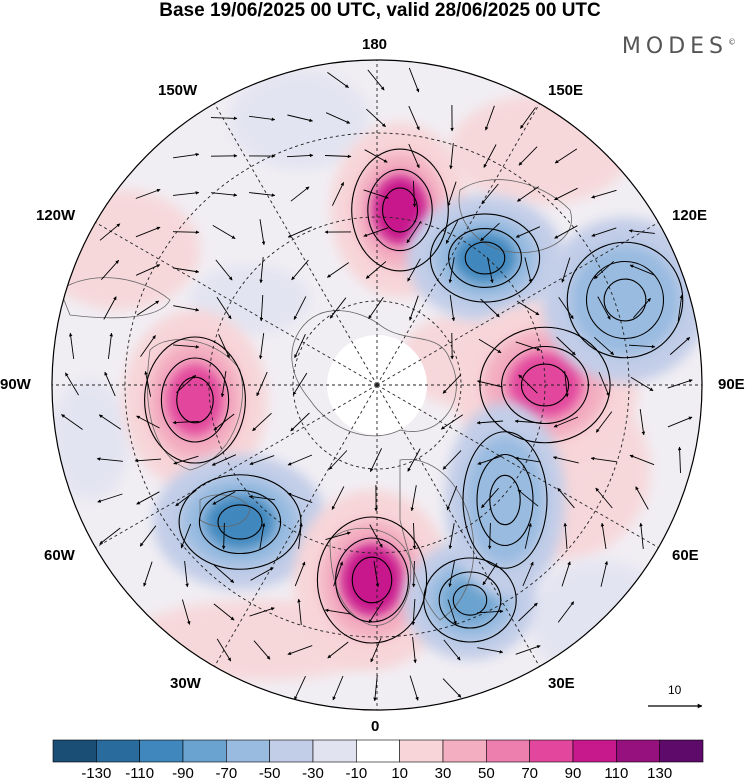 Image resolution: width=750 pixels, height=783 pixels. What do you see at coordinates (561, 683) in the screenshot?
I see `lon-label-30e: 30E` at bounding box center [561, 683].